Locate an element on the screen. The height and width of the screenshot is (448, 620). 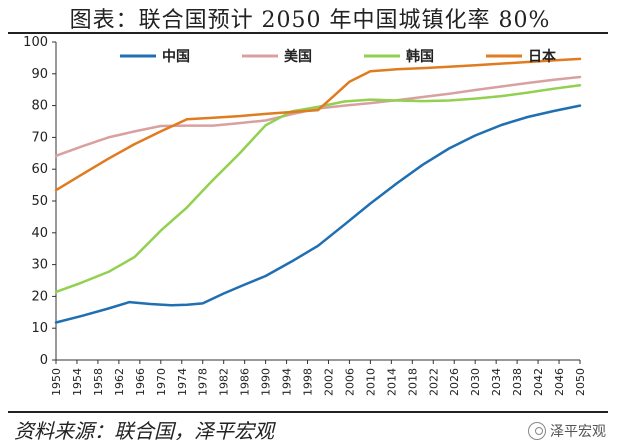
x-tick-label: 1966 is located at coordinates (140, 382).